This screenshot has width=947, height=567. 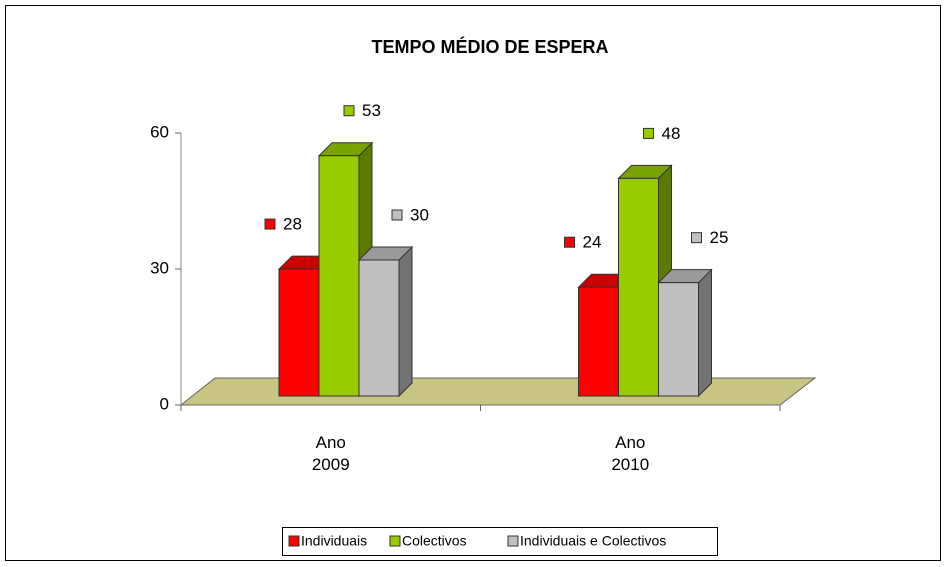 What do you see at coordinates (719, 237) in the screenshot?
I see `value-label: 25` at bounding box center [719, 237].